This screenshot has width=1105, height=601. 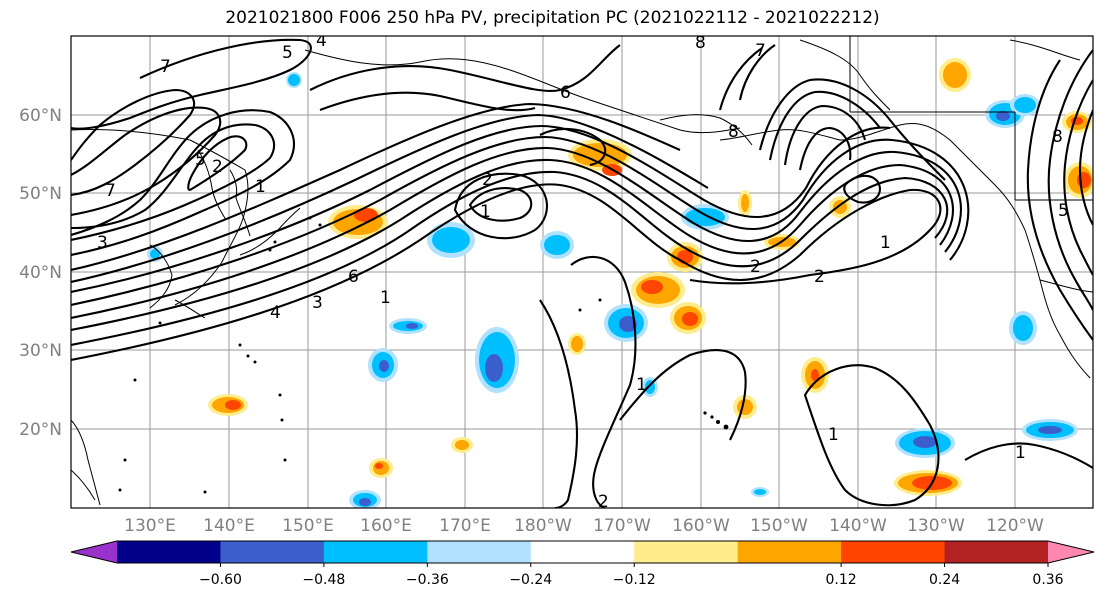 I want to click on lat-label: 20°N, so click(x=40, y=430).